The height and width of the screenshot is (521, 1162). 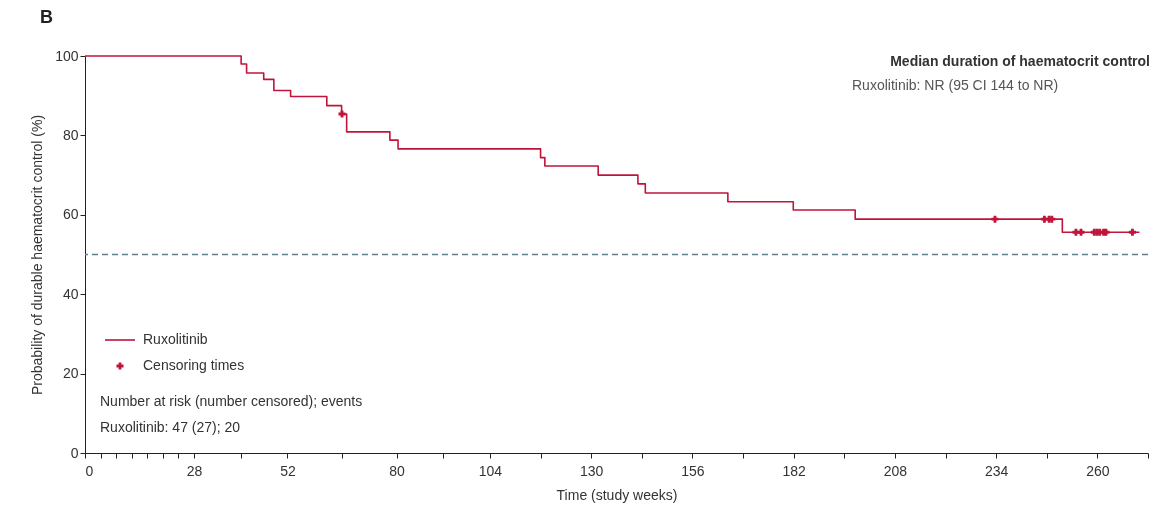 What do you see at coordinates (170, 427) in the screenshot?
I see `annotation: Ruxolitinib: 47 (27); 20` at bounding box center [170, 427].